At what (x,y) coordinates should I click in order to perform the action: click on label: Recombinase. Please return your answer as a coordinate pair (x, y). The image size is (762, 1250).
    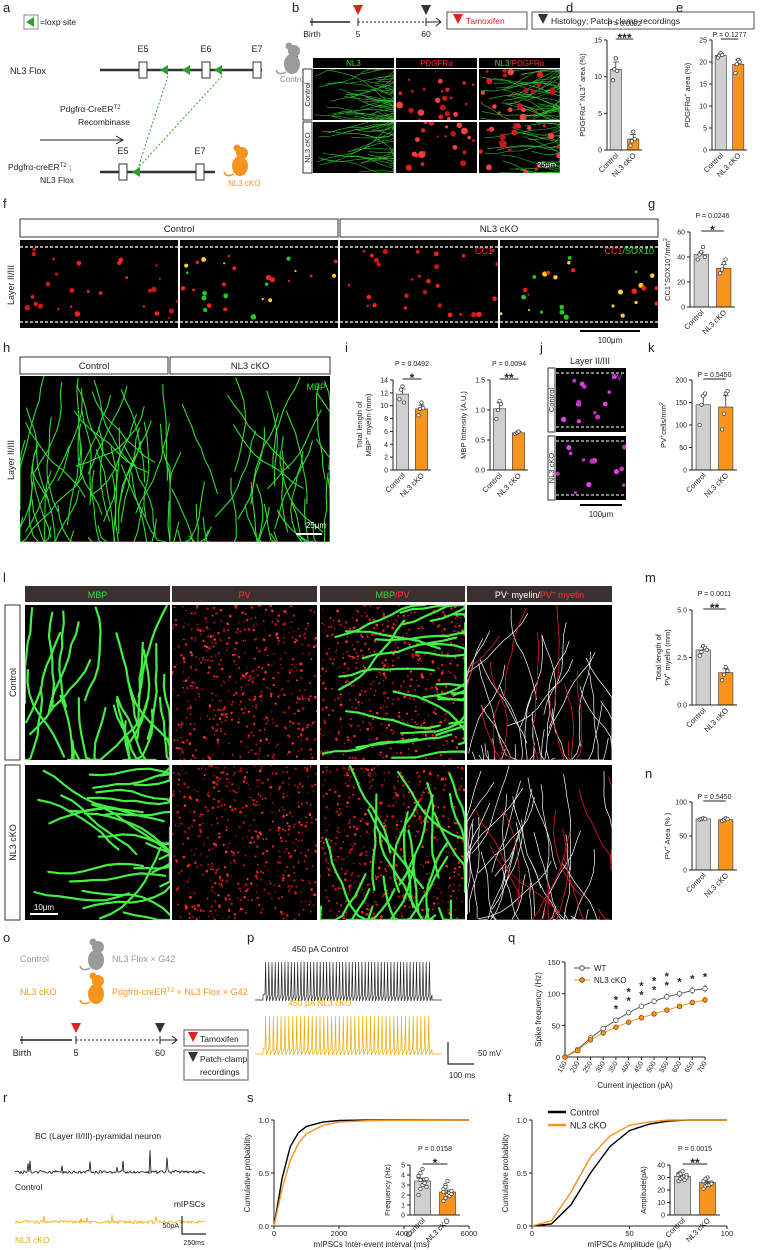
    Looking at the image, I should click on (104, 122).